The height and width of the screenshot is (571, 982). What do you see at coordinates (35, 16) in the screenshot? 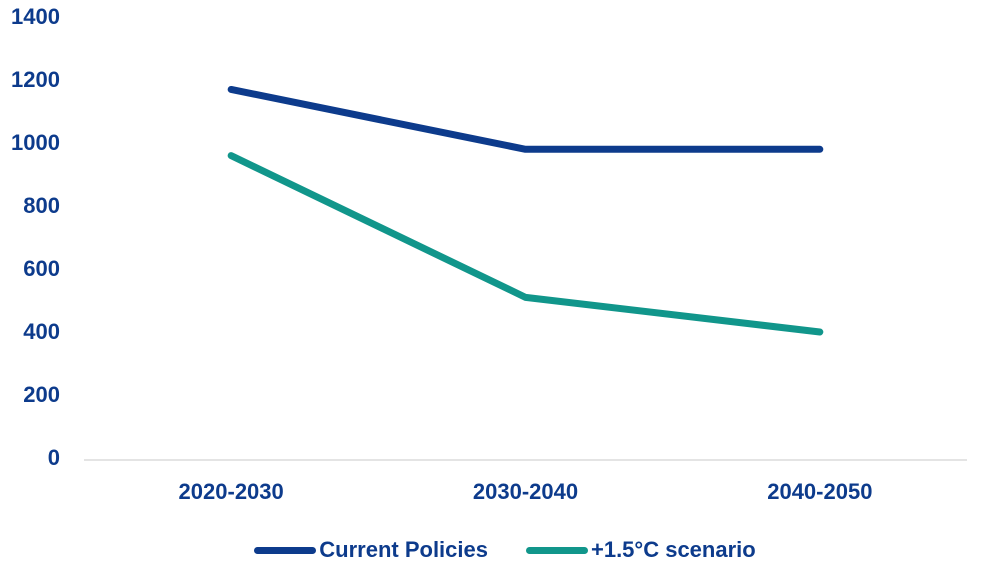
I see `y-tick-label: 1400` at bounding box center [35, 16].